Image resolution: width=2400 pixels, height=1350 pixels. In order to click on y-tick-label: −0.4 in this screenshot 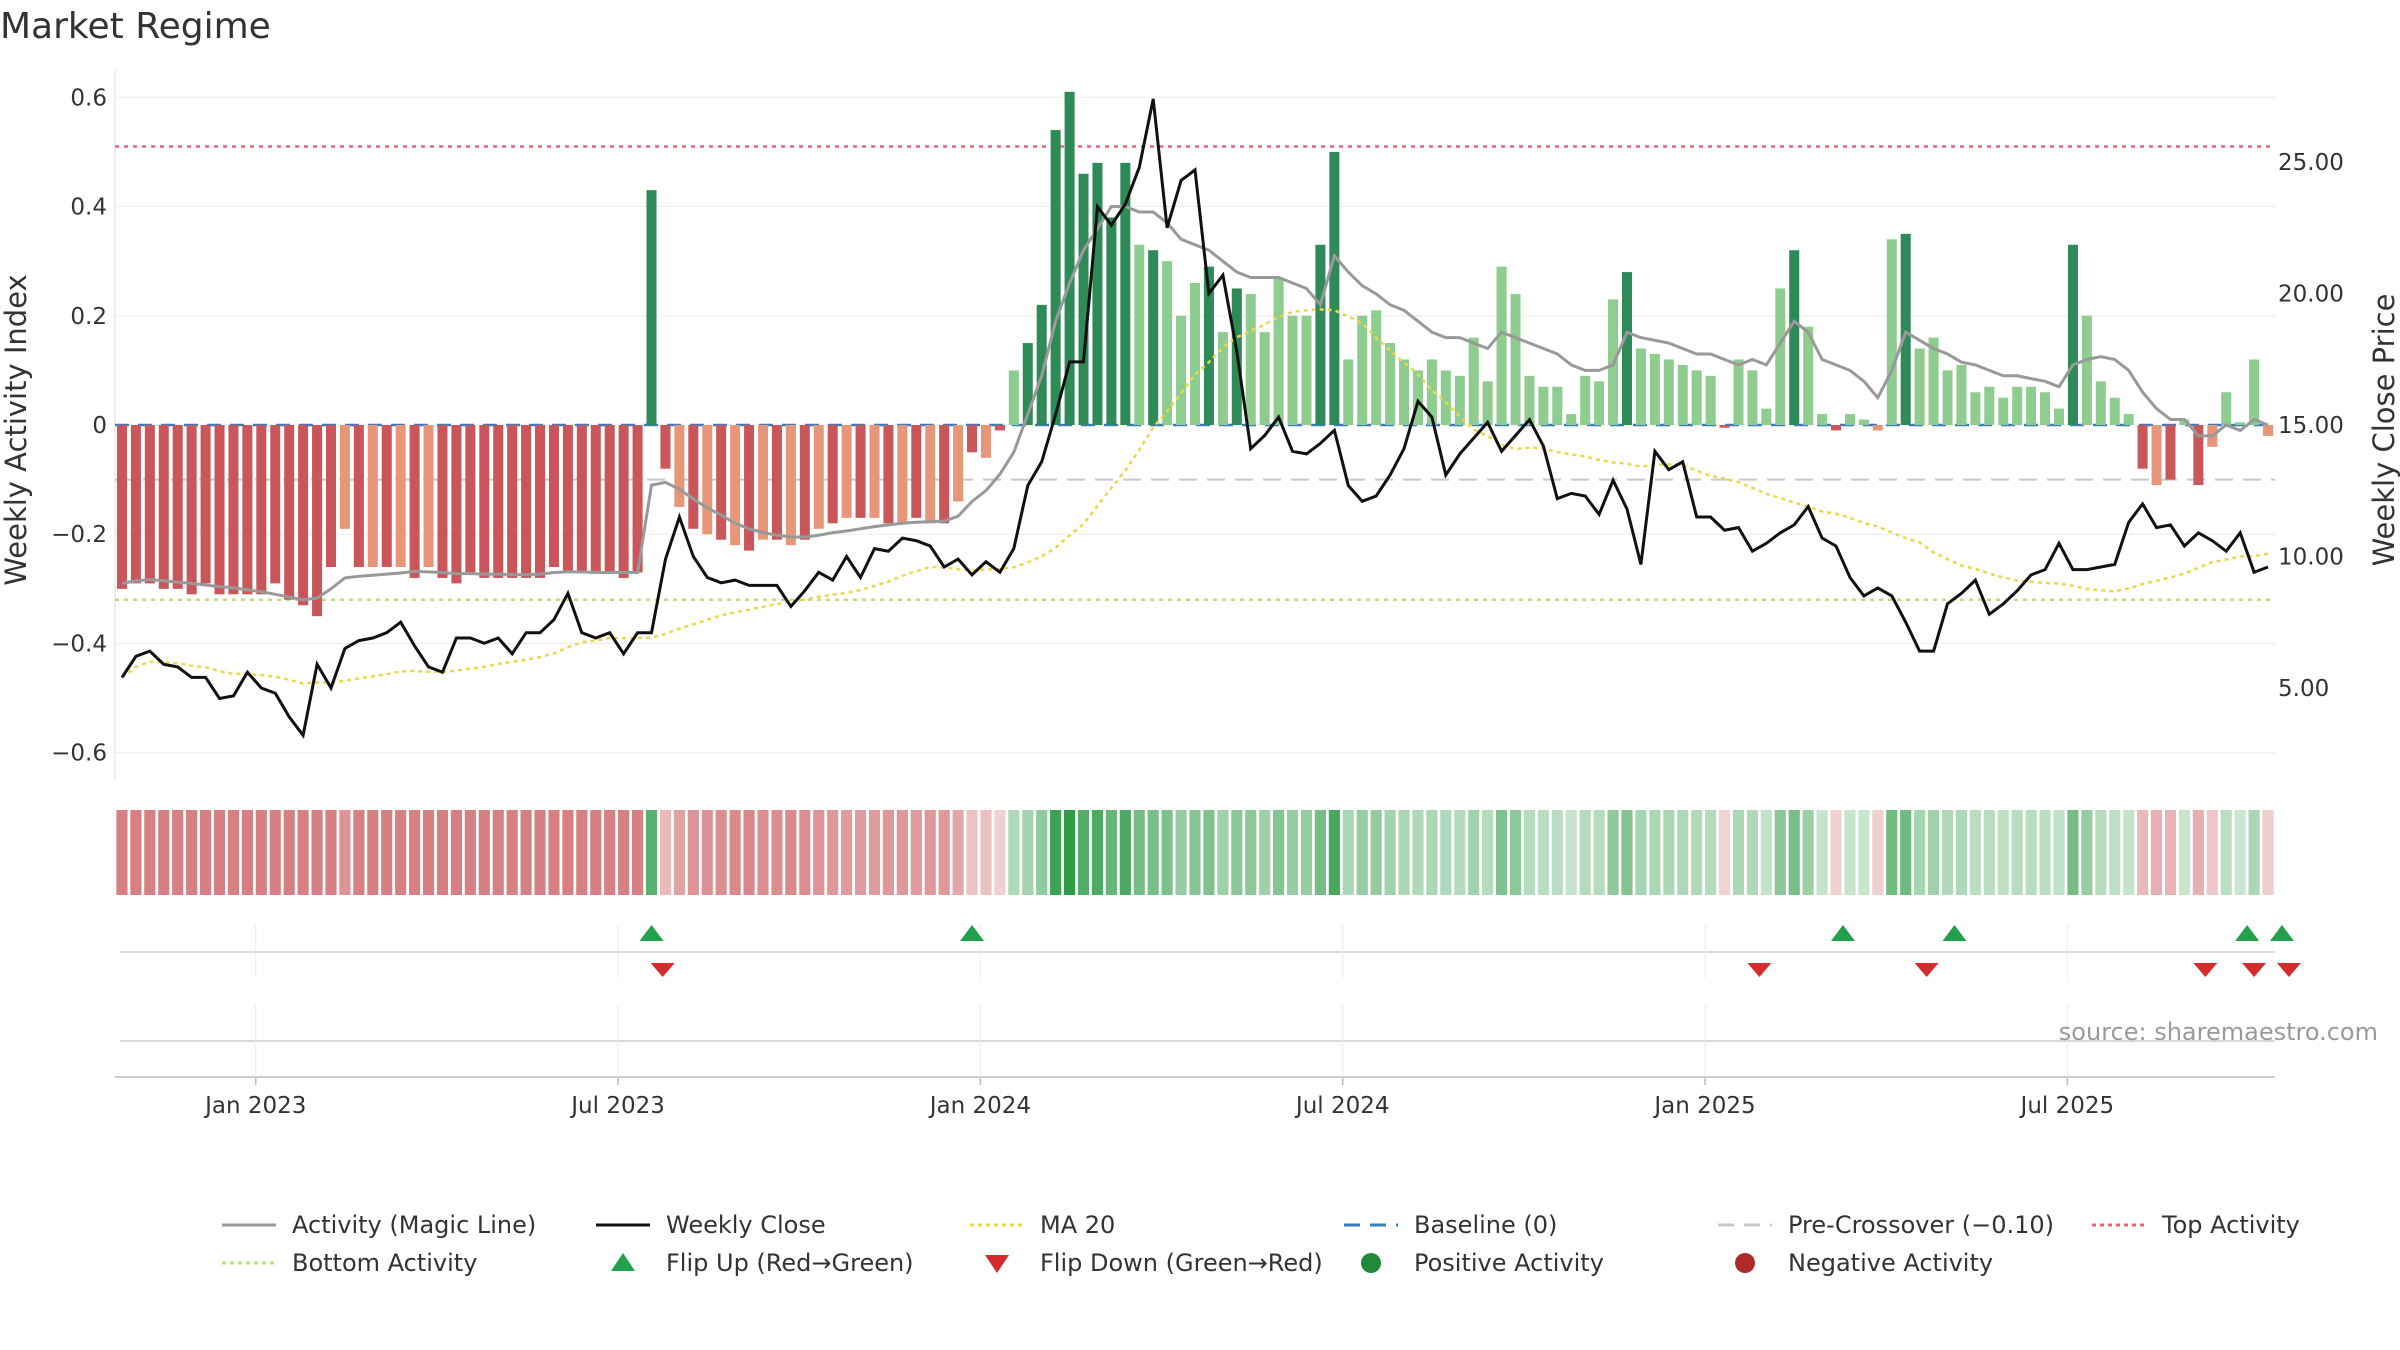, I will do `click(79, 644)`.